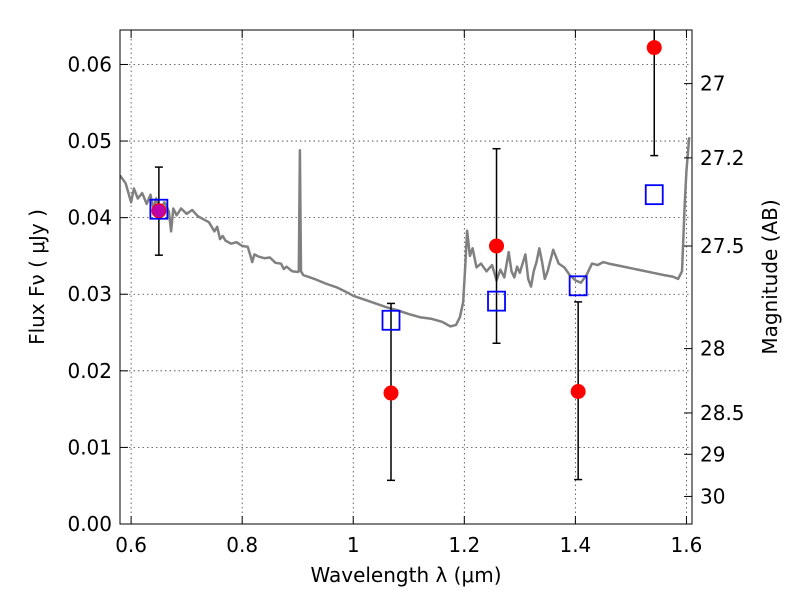  Describe the element at coordinates (712, 496) in the screenshot. I see `y2-tick-label: 30` at that location.